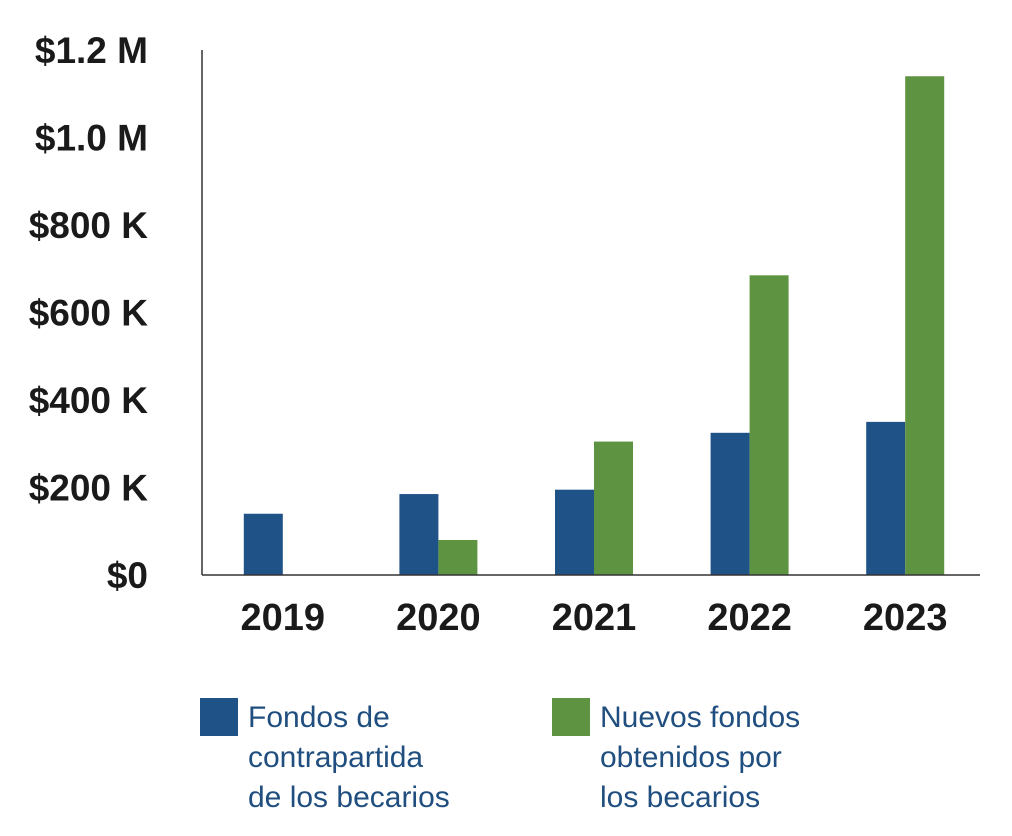 The width and height of the screenshot is (1012, 836). I want to click on bar-series-2-2021, so click(613, 508).